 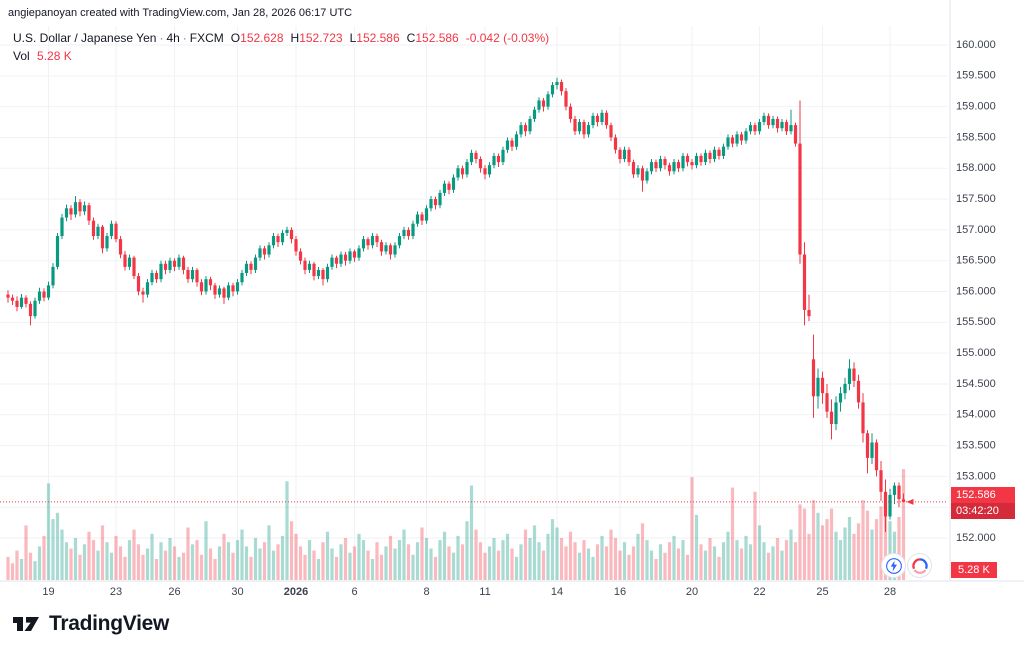 What do you see at coordinates (456, 524) in the screenshot?
I see `volume-layer` at bounding box center [456, 524].